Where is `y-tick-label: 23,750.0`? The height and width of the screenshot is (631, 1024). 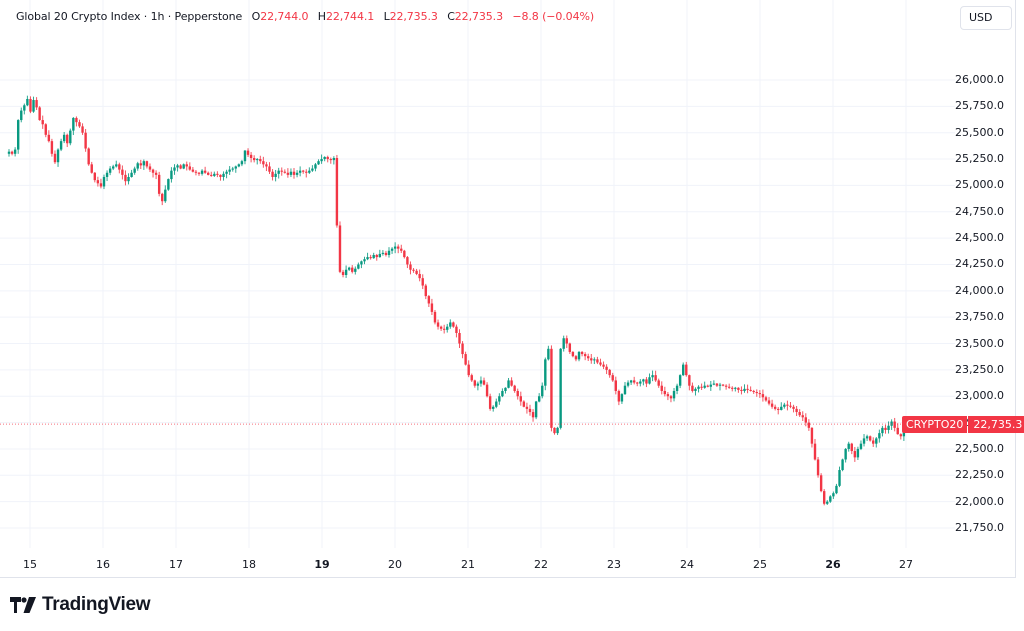 y-tick-label: 23,750.0 is located at coordinates (979, 317).